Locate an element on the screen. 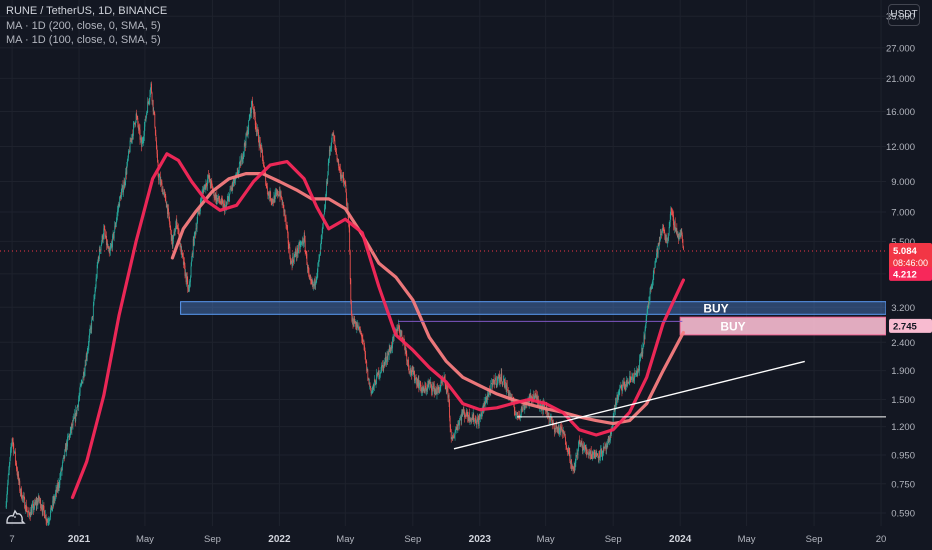 The width and height of the screenshot is (932, 550). price-tick-label: 0.590 is located at coordinates (903, 513).